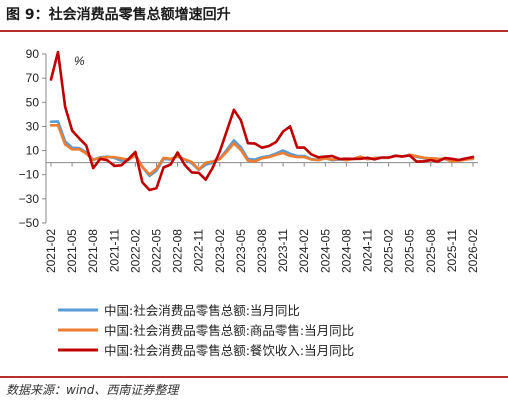  I want to click on x-tick-label: 2022-02, so click(135, 251).